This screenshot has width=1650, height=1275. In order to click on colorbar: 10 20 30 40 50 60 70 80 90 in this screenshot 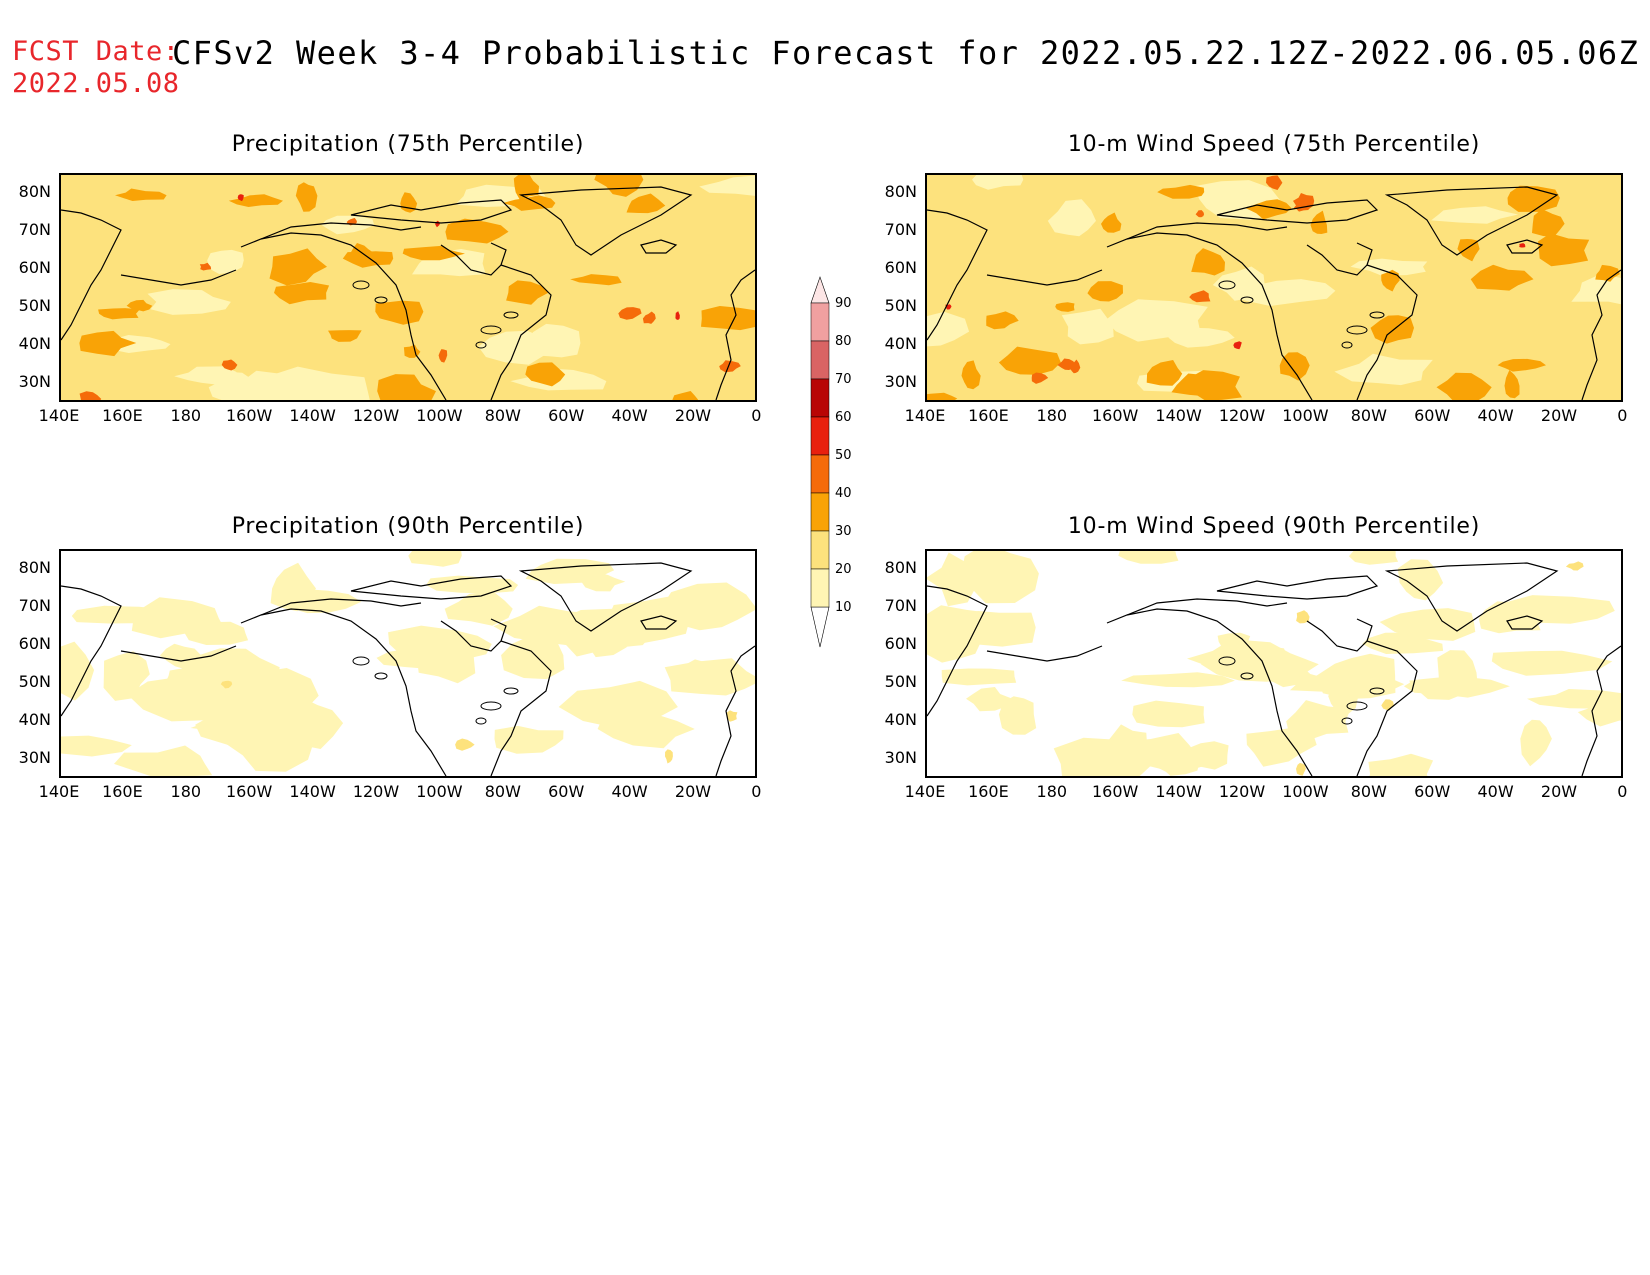, I will do `click(835, 480)`.